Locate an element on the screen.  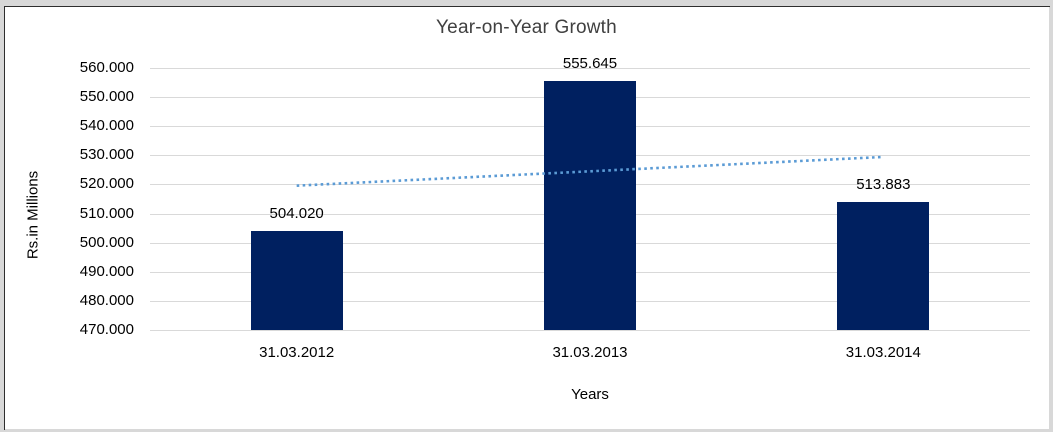
y-axis-tick-label: 480.000 is located at coordinates (106, 300).